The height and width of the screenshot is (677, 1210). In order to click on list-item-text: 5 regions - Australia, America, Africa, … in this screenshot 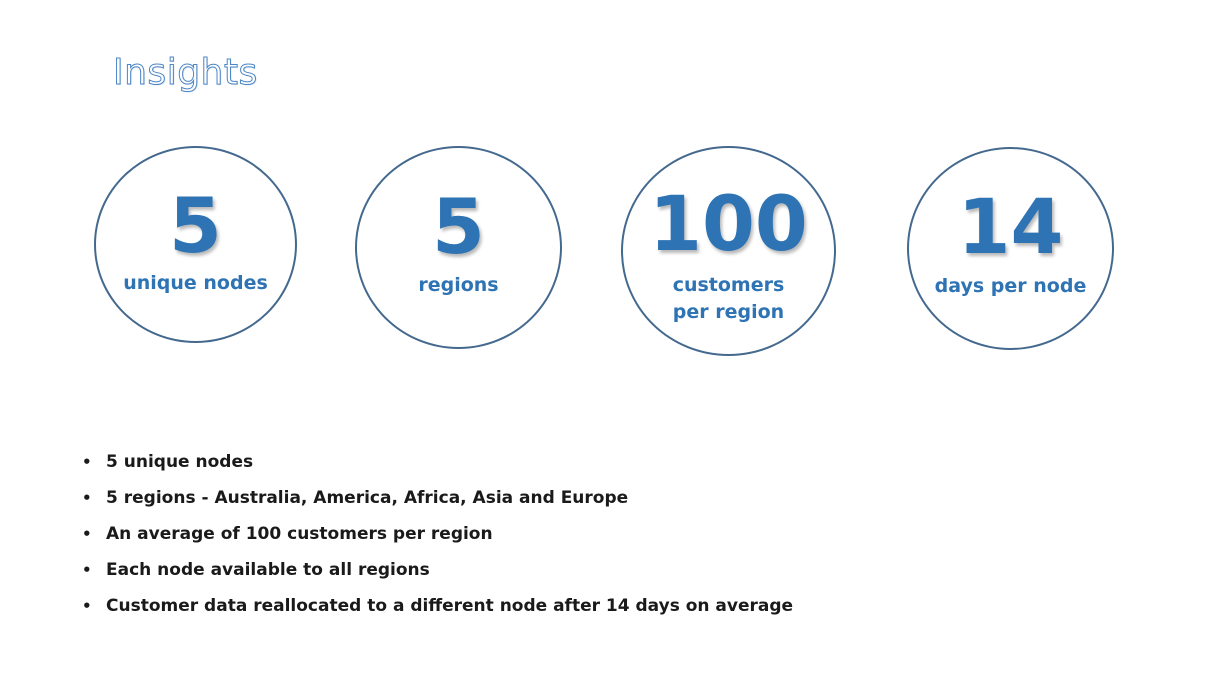, I will do `click(367, 498)`.